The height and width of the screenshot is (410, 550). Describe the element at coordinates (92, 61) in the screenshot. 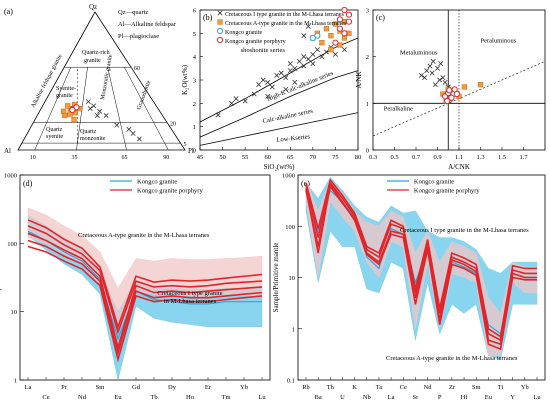

I see `field-quartz-rich-granite: granite` at that location.